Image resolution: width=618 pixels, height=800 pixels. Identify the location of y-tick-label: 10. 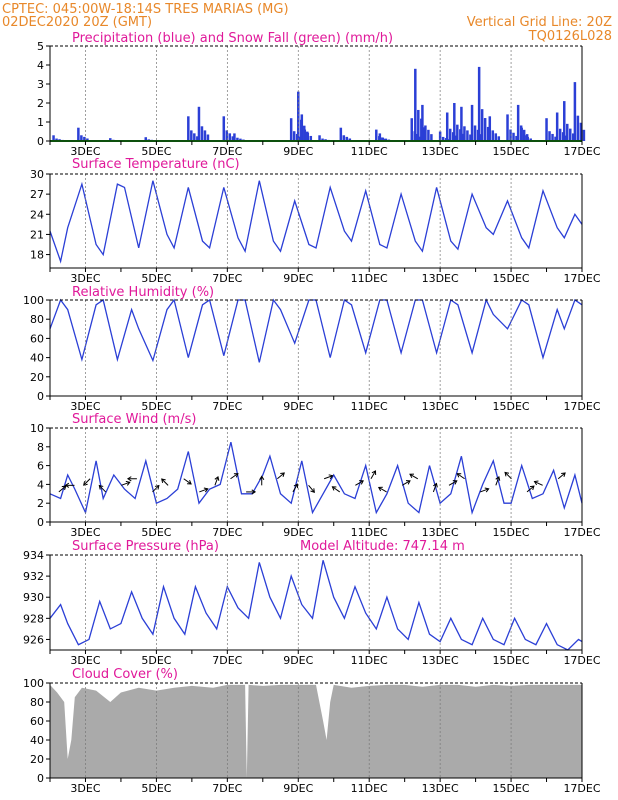
(37, 428).